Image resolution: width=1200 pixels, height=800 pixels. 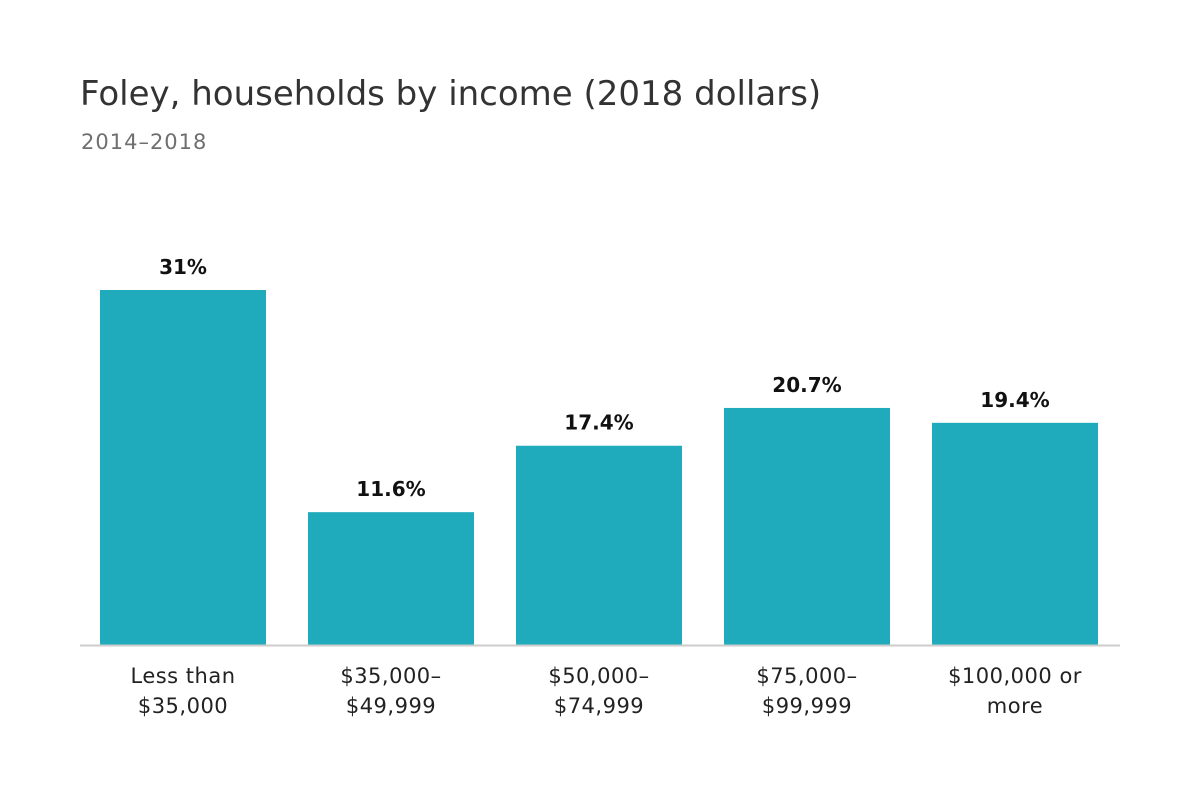 I want to click on category-label: Less than, so click(x=182, y=676).